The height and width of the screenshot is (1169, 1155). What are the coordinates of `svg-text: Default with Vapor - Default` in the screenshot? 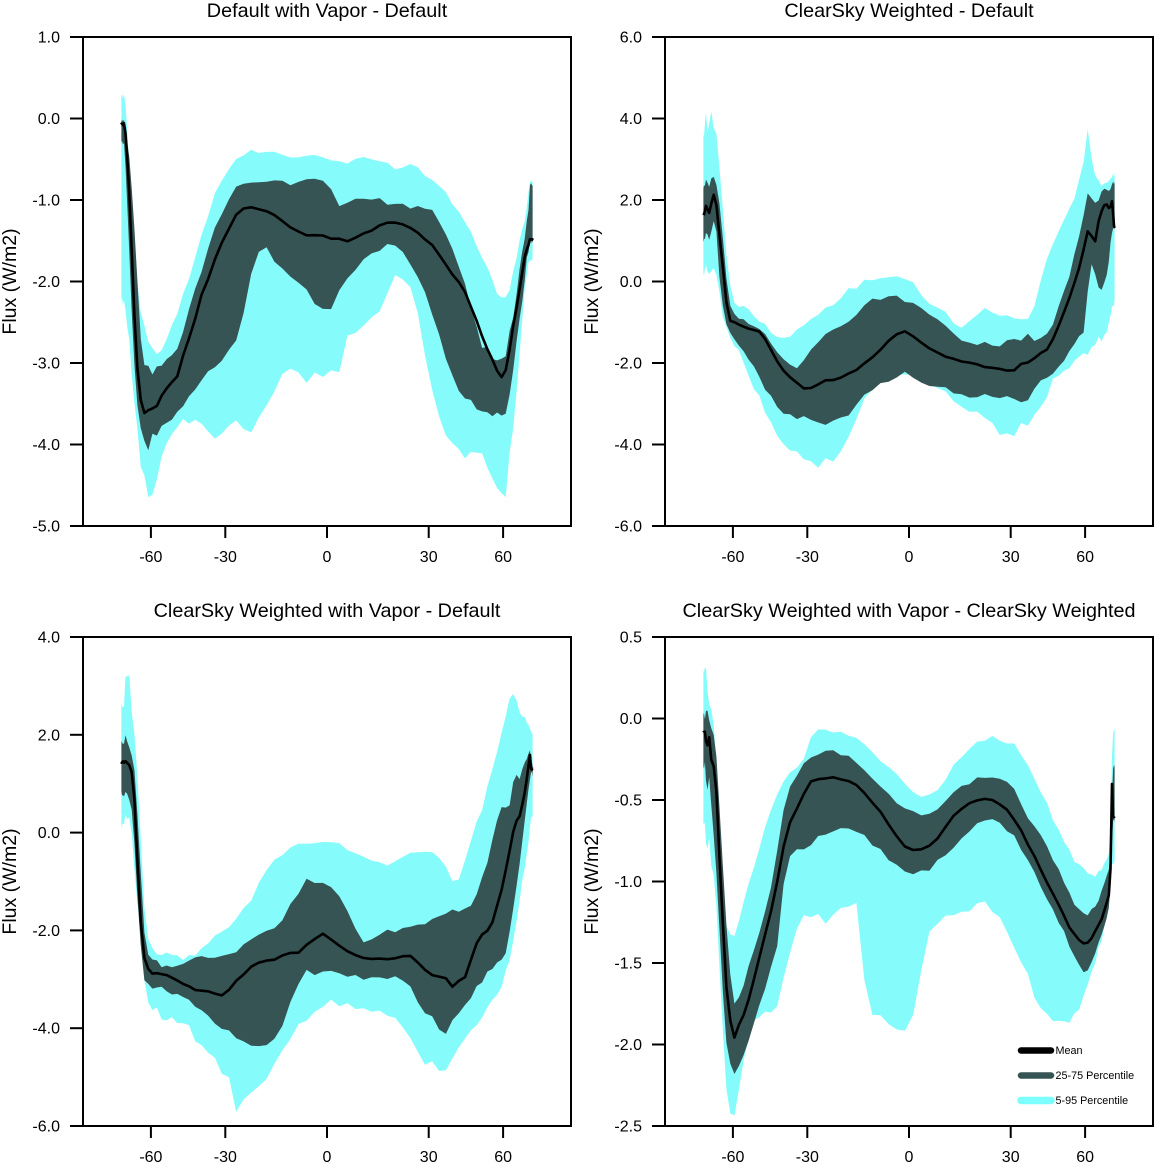 It's located at (327, 11).